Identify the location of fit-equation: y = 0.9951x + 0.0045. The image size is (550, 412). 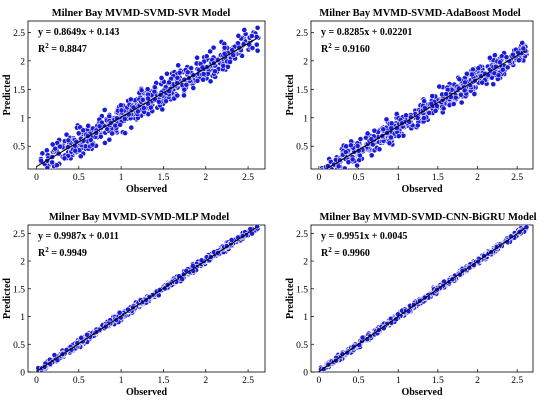
(364, 236).